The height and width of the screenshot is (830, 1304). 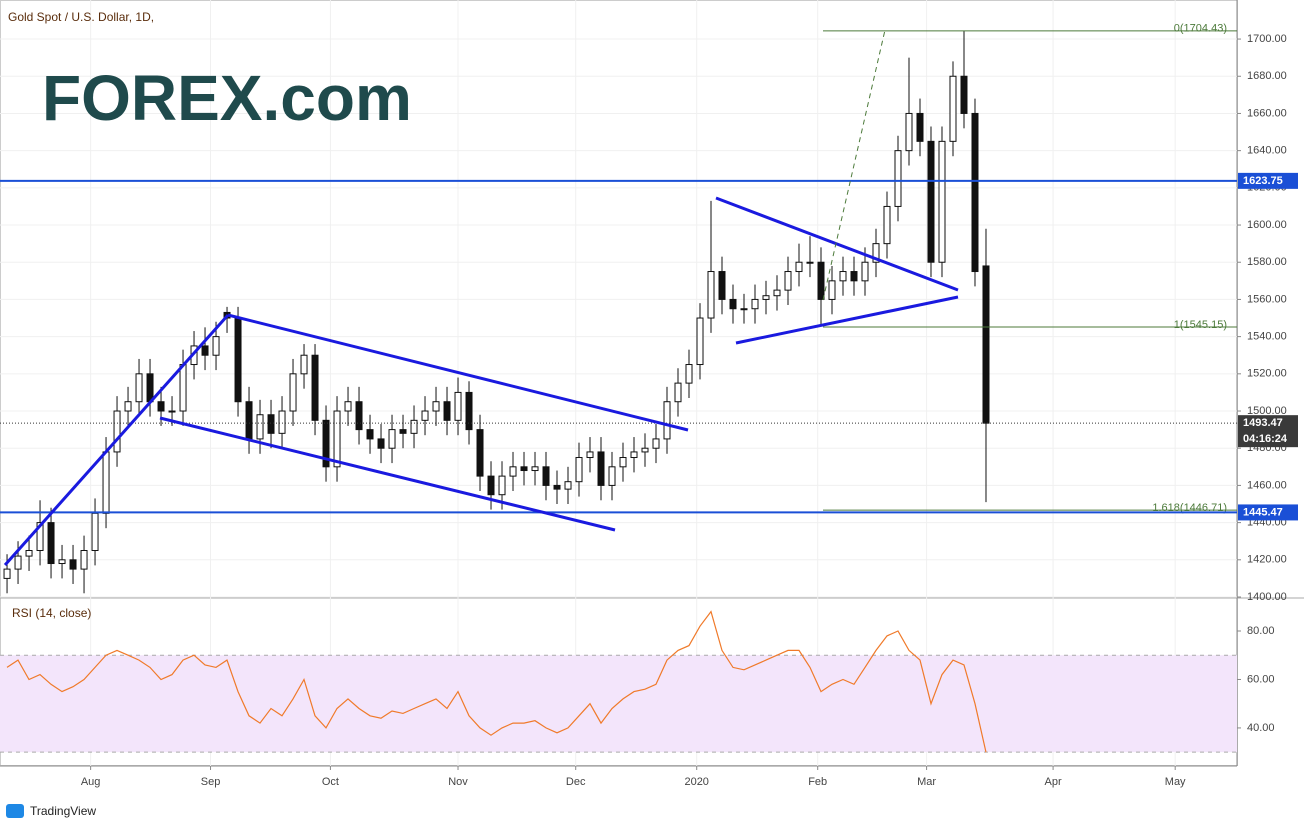 I want to click on x-tick-label: Feb, so click(x=817, y=782).